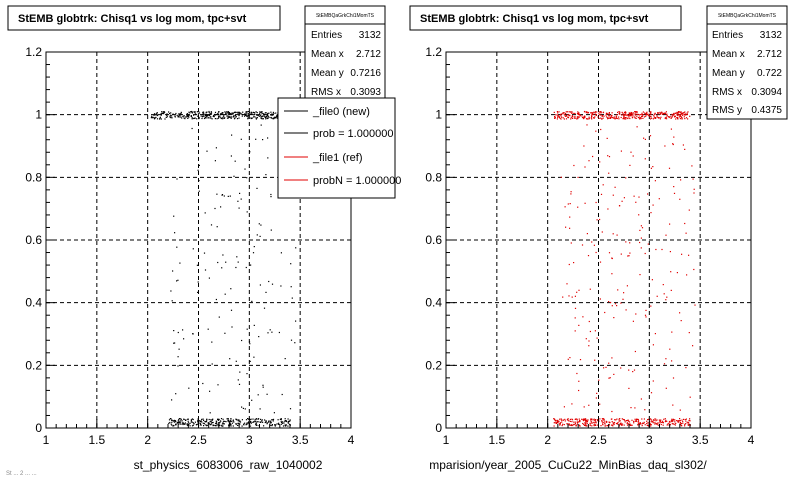 This screenshot has height=480, width=800. What do you see at coordinates (771, 35) in the screenshot?
I see `right-stats-value-0: 3132` at bounding box center [771, 35].